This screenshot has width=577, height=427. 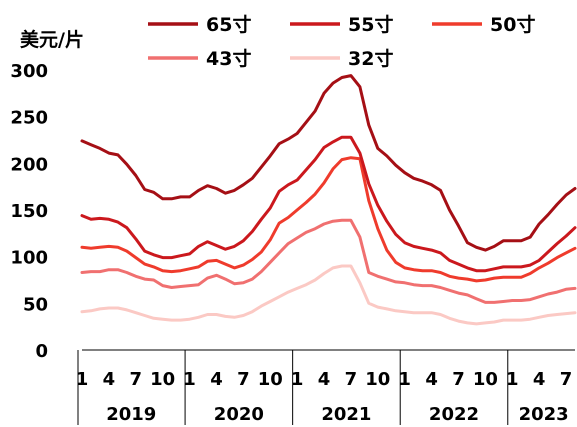 What do you see at coordinates (131, 414) in the screenshot?
I see `year-label: 2019` at bounding box center [131, 414].